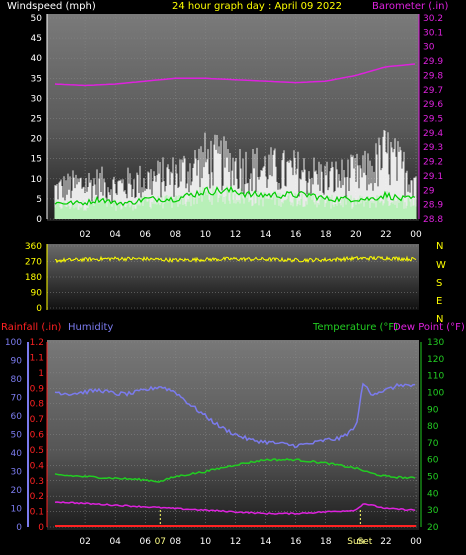 This screenshot has height=555, width=466. I want to click on wind-x-tick: 06, so click(146, 235).